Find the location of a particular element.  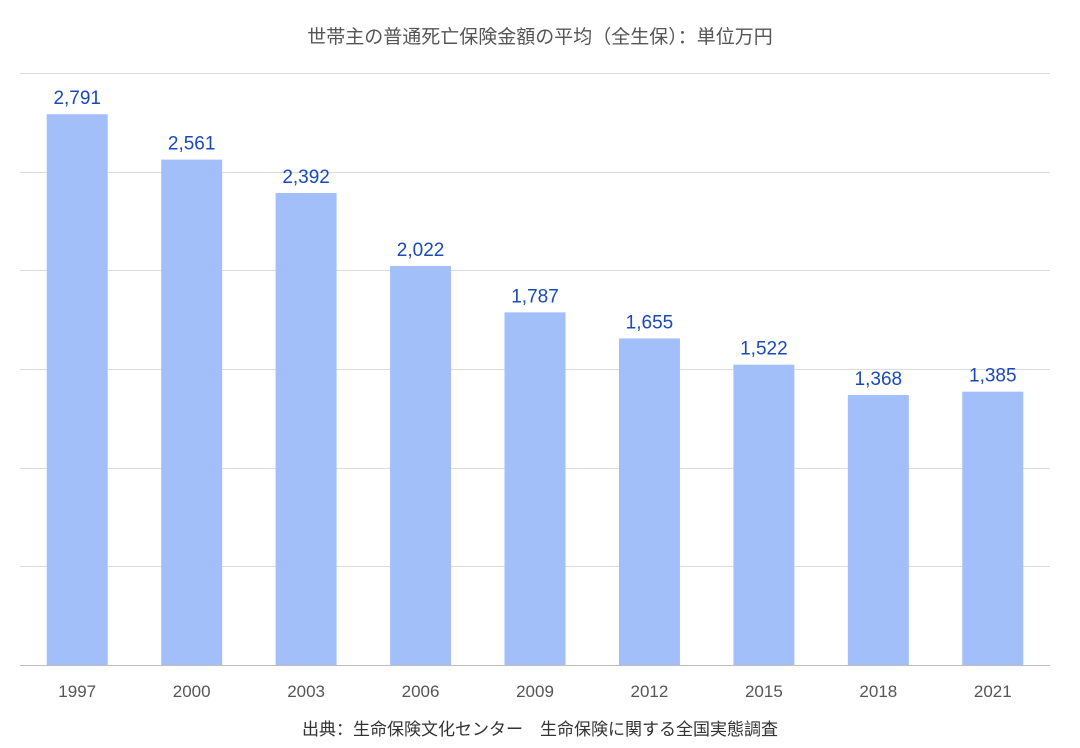

x-tick-label-2021: 2021 is located at coordinates (993, 691).